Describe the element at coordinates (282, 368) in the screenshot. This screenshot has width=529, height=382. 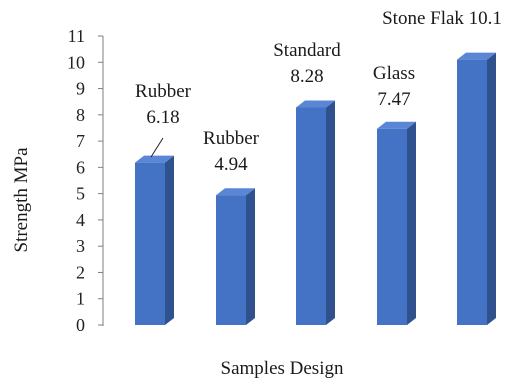
I see `x-axis-title: Samples Design` at that location.